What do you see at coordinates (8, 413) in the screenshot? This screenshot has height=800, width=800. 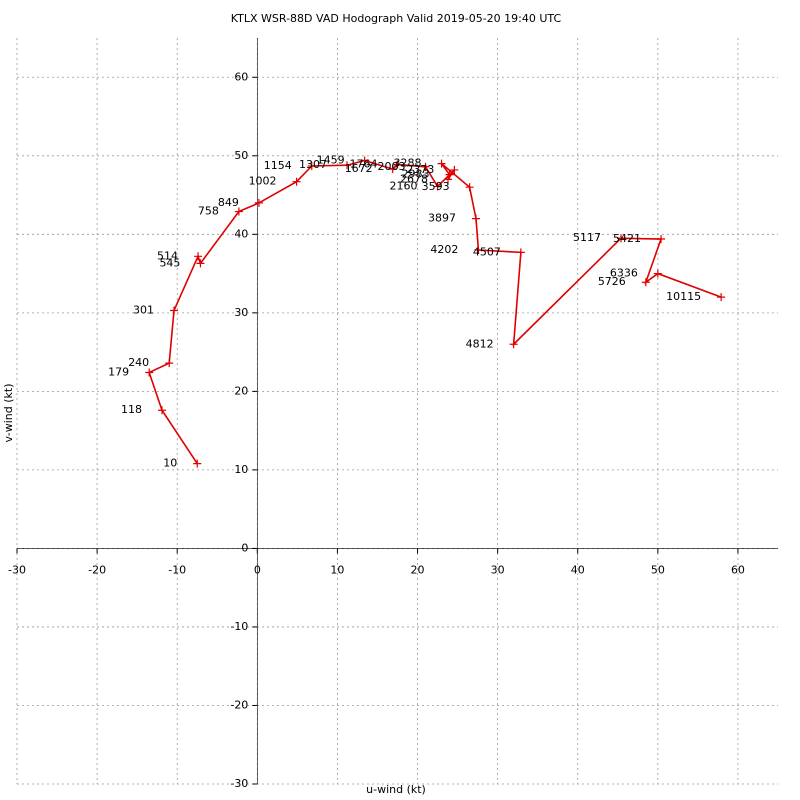 I see `y-axis-label: v-wind (kt)` at bounding box center [8, 413].